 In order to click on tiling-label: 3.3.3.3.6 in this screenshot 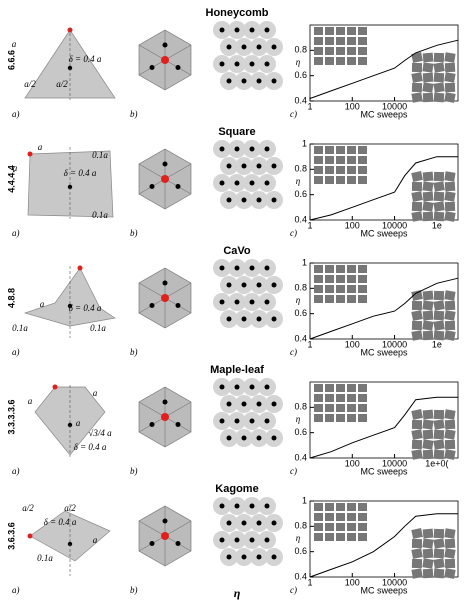, I will do `click(11, 416)`.